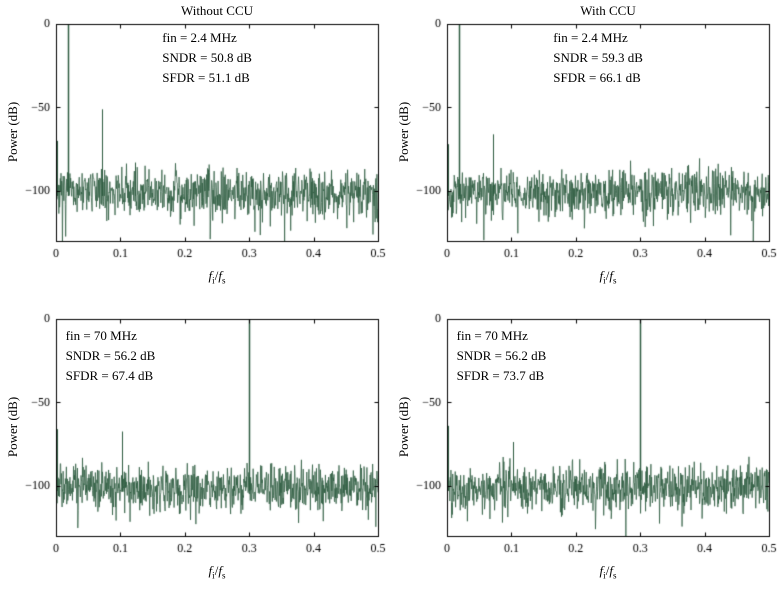 Image resolution: width=782 pixels, height=590 pixels. I want to click on annotation-sndr: SNDR = 50.8 dB, so click(207, 58).